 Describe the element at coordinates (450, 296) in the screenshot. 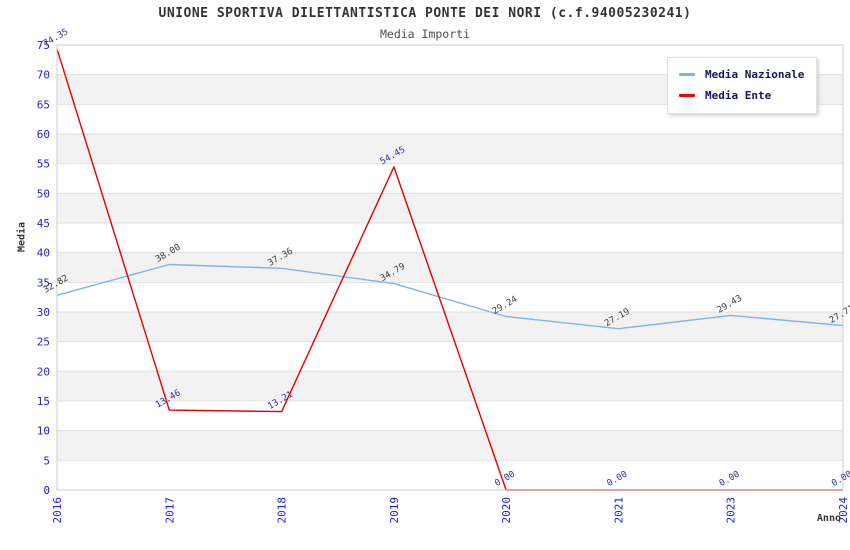

I see `series-line-media-nazionale` at that location.